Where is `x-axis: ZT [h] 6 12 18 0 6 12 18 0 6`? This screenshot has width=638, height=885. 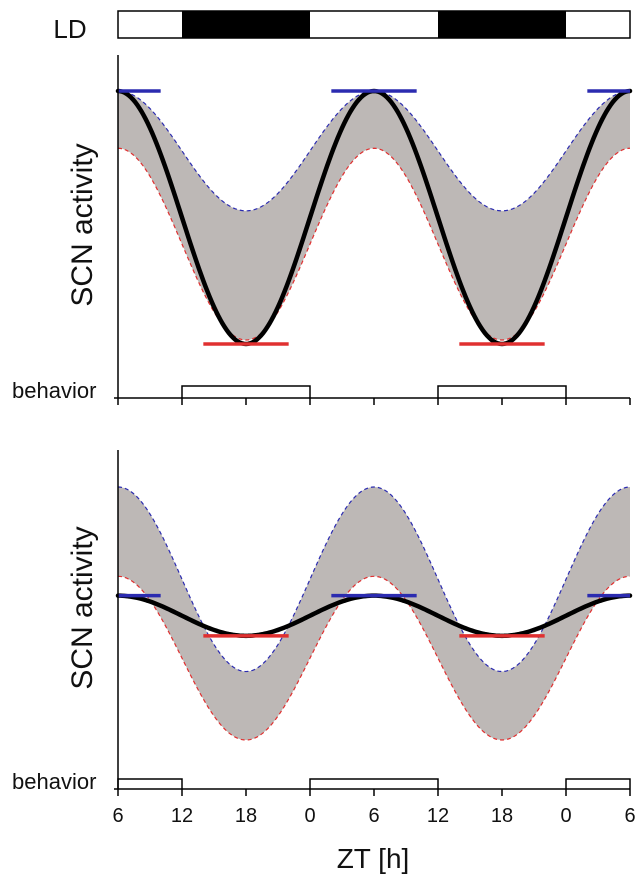 x-axis: ZT [h] 6 12 18 0 6 12 18 0 6 is located at coordinates (373, 839).